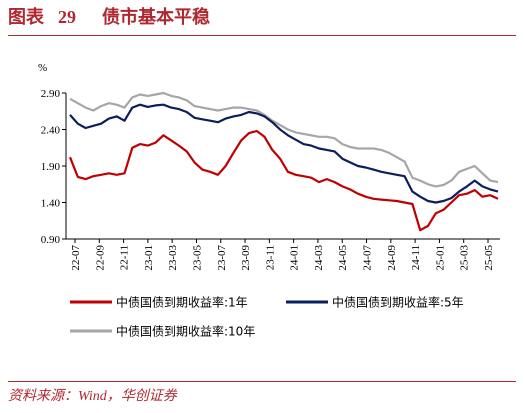  What do you see at coordinates (67, 17) in the screenshot?
I see `figure-number: 29` at bounding box center [67, 17].